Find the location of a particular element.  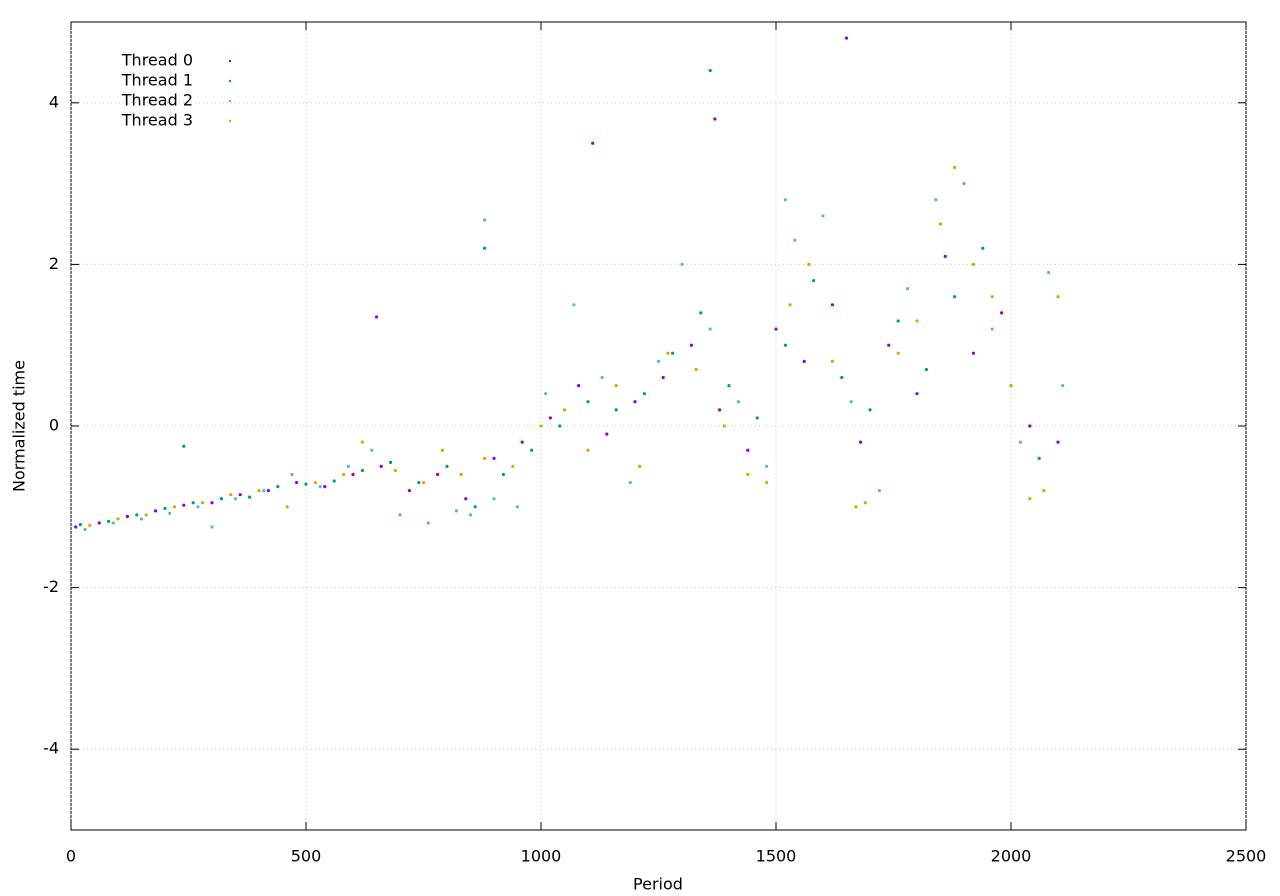

x-tick-label: 2500 is located at coordinates (1246, 856).